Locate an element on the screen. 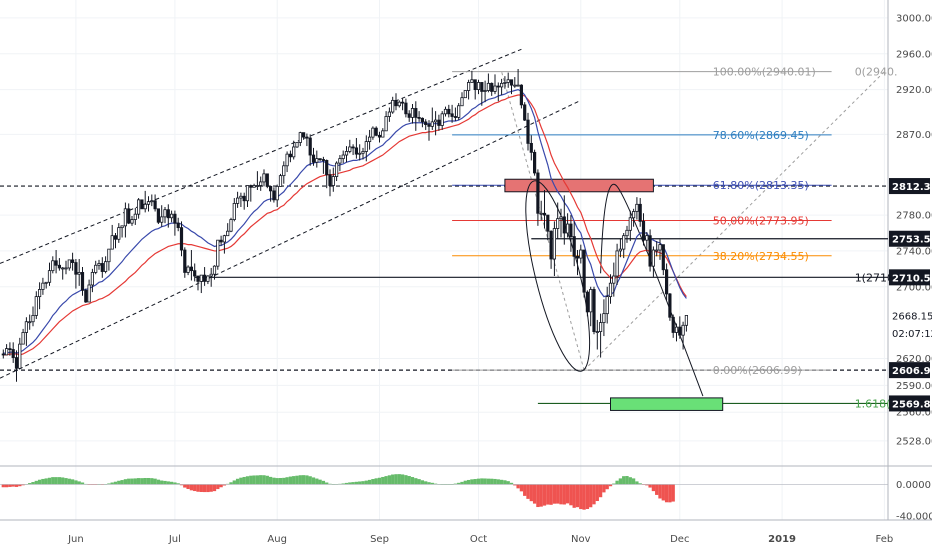 The width and height of the screenshot is (932, 554). extension-label: 0(2940. is located at coordinates (876, 72).